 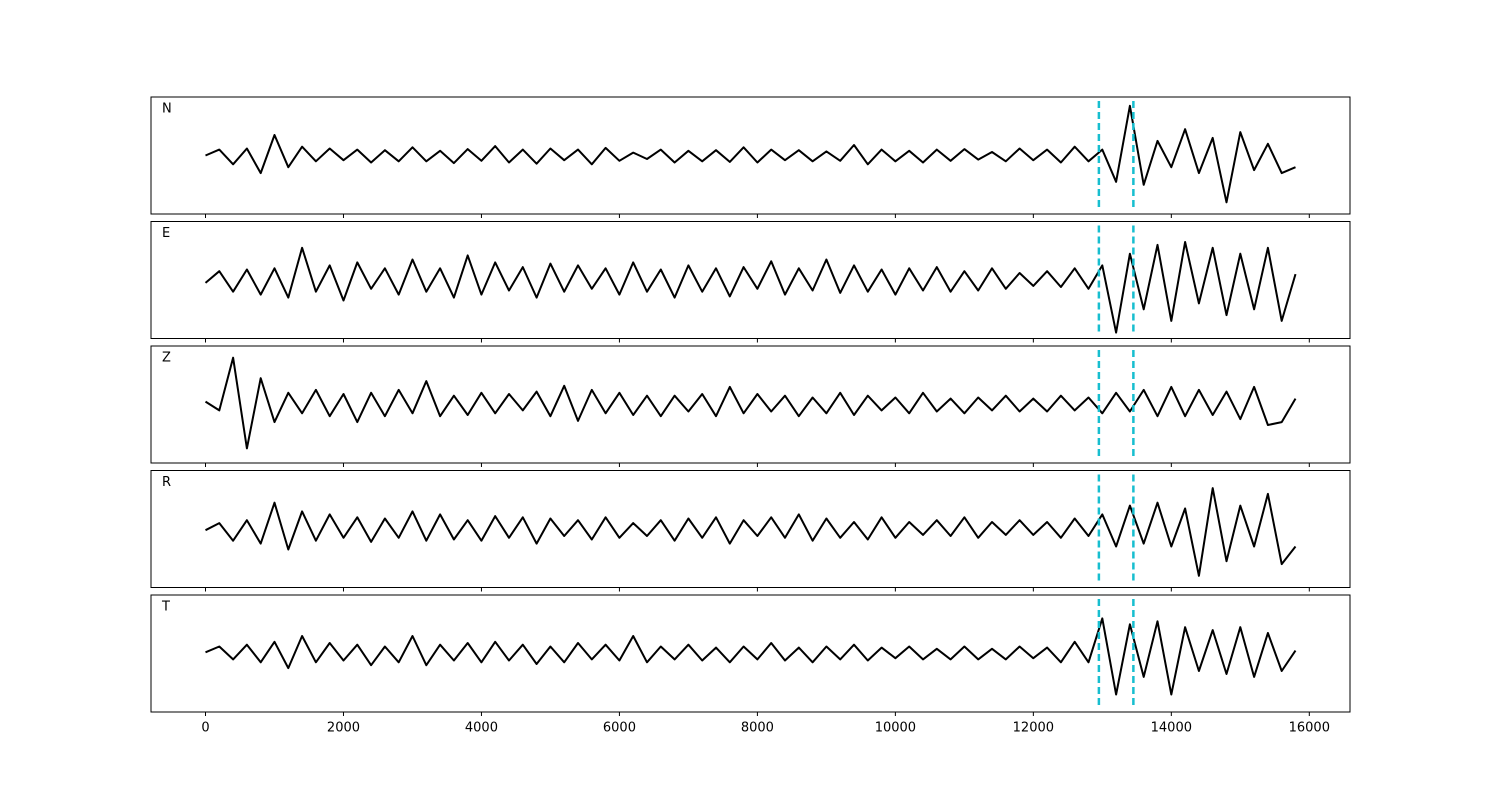 What do you see at coordinates (205, 728) in the screenshot?
I see `x-tick-label: 0` at bounding box center [205, 728].